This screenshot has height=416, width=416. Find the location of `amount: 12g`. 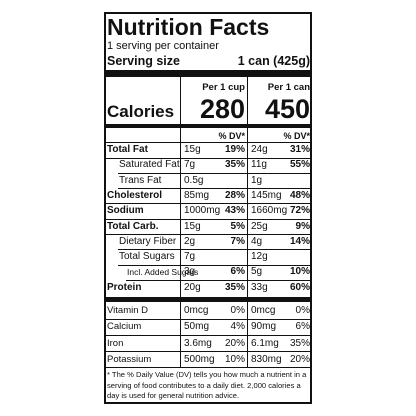

amount: 12g is located at coordinates (259, 257).